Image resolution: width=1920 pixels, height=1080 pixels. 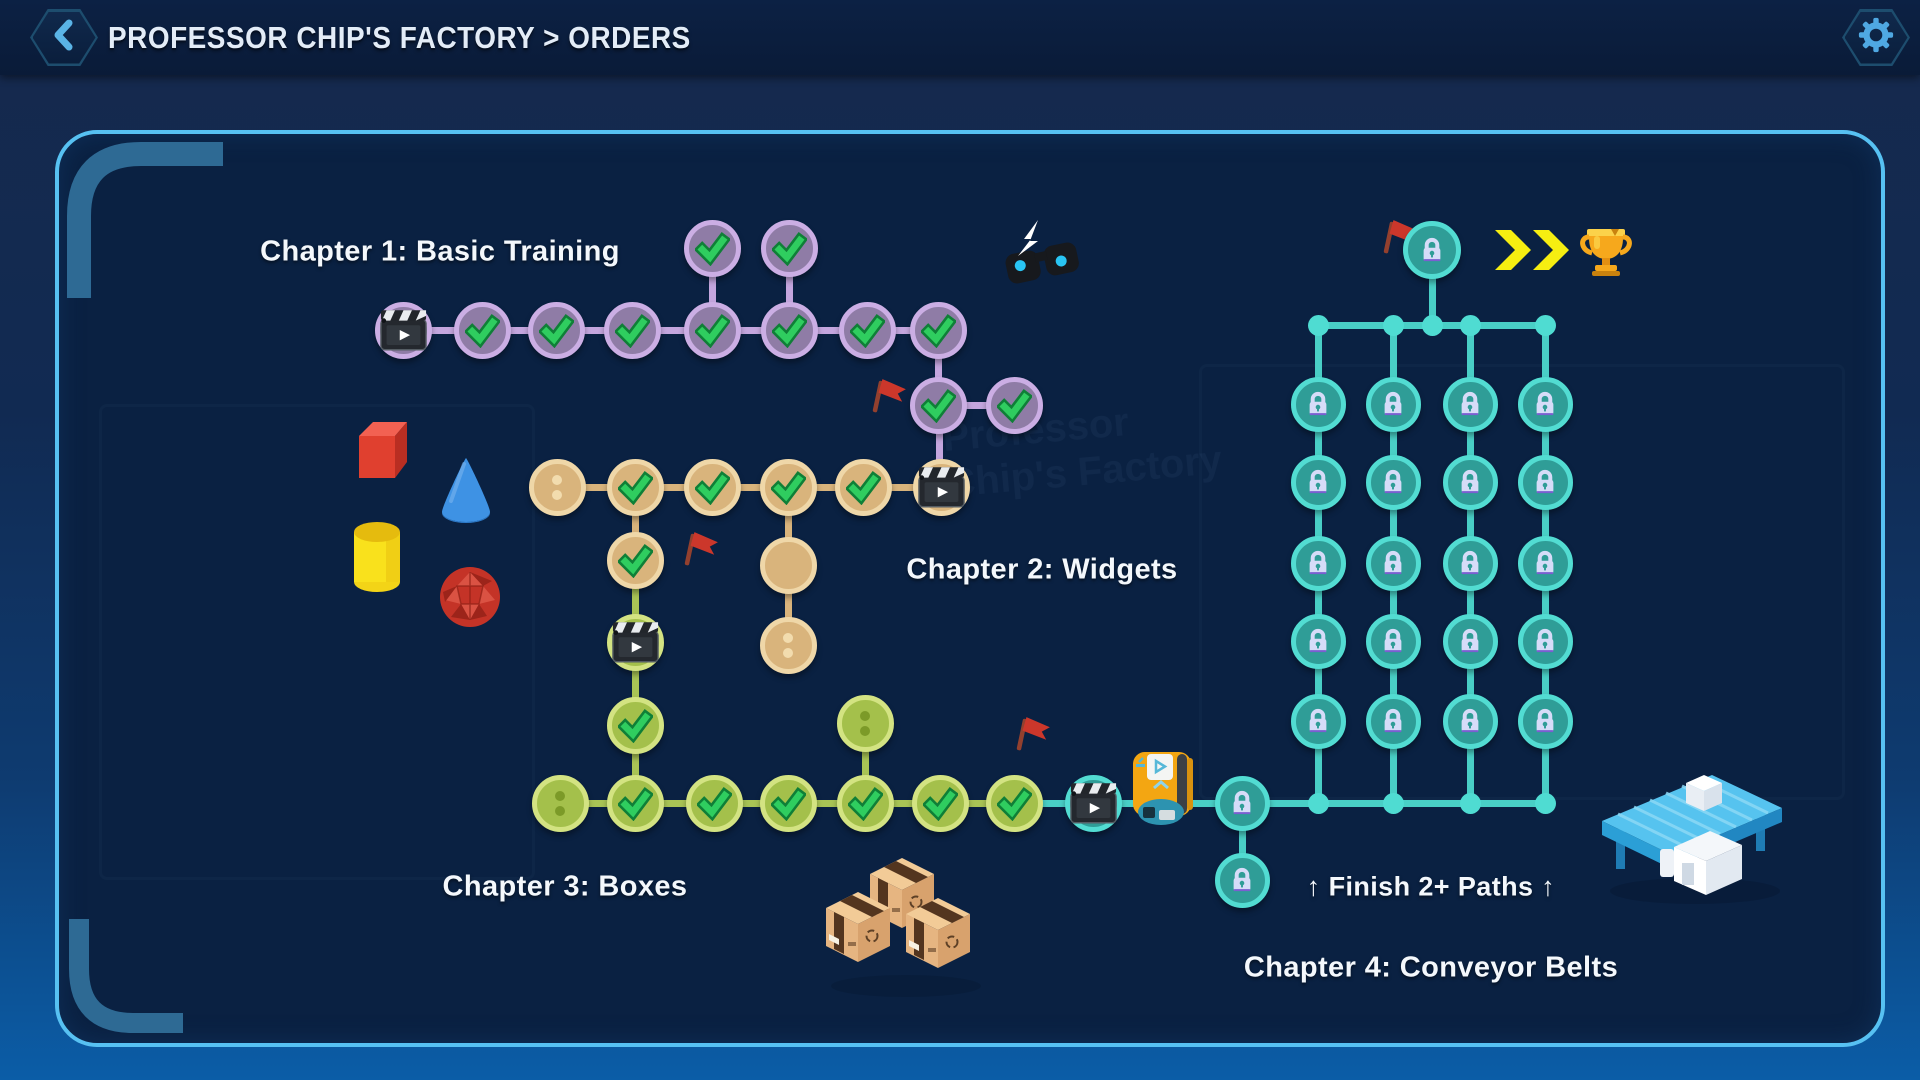 What do you see at coordinates (1431, 886) in the screenshot?
I see `finish-note-label: ↑ Finish 2+ Paths ↑` at bounding box center [1431, 886].